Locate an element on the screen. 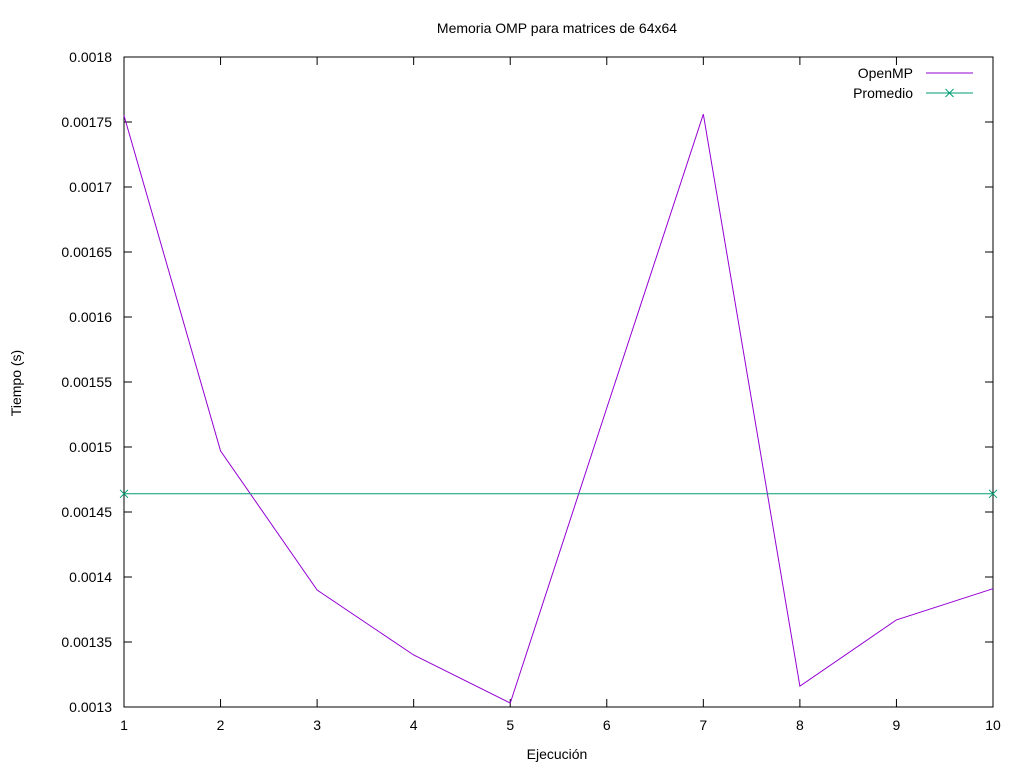 The height and width of the screenshot is (768, 1024). x-tick-label: 10 is located at coordinates (993, 725).